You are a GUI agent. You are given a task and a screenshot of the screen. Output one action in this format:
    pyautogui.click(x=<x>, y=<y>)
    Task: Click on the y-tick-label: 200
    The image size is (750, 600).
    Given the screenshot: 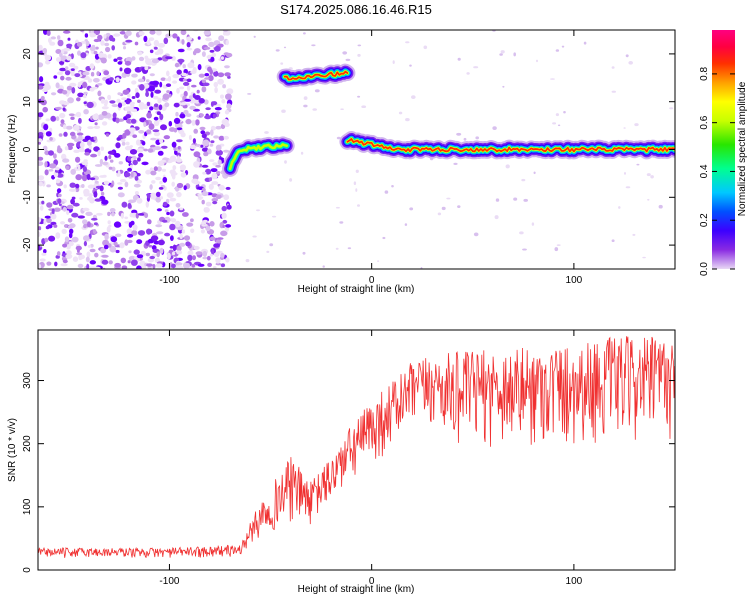 What is the action you would take?
    pyautogui.click(x=27, y=443)
    